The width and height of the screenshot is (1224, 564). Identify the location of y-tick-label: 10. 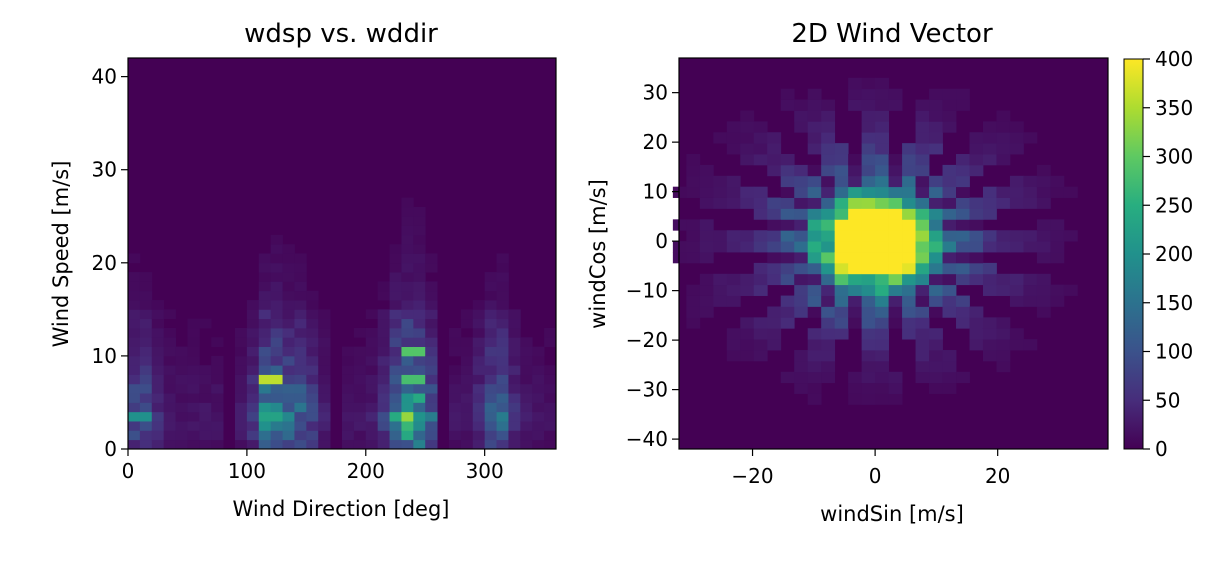
(655, 192).